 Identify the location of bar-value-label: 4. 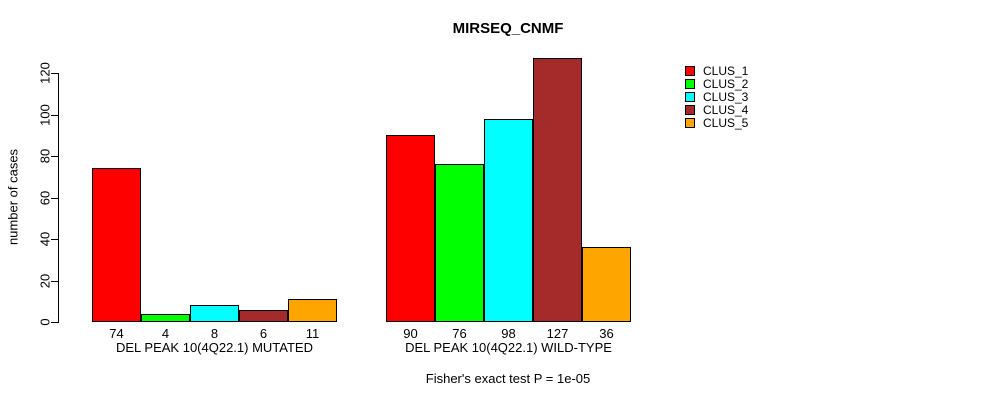
(165, 333).